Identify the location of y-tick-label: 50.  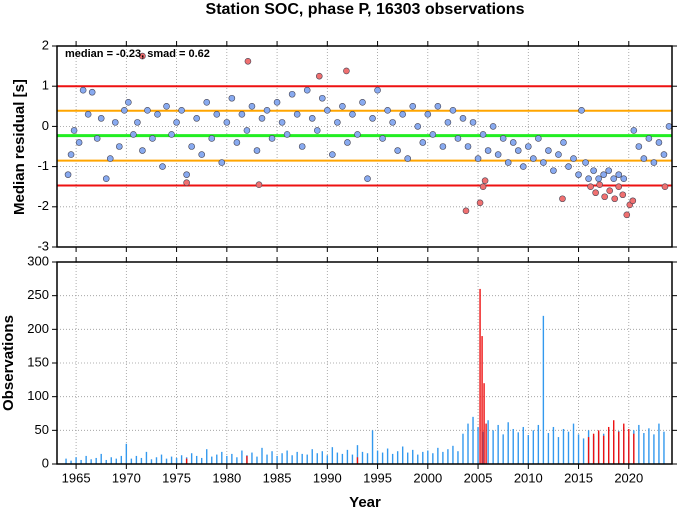
(42, 429).